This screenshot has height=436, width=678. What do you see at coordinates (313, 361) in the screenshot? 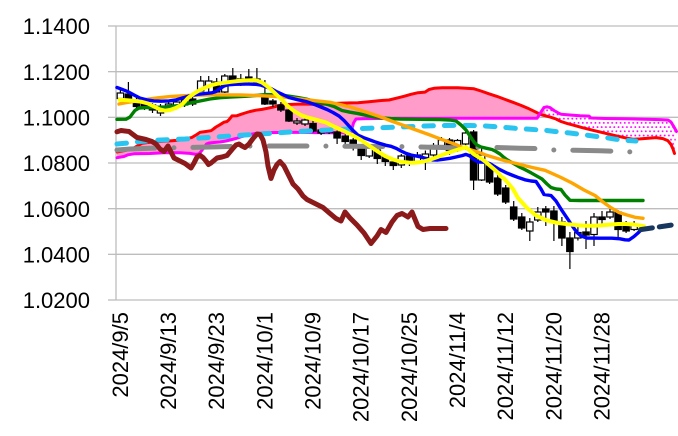
I see `svg-text: 2024/10/9` at bounding box center [313, 361].